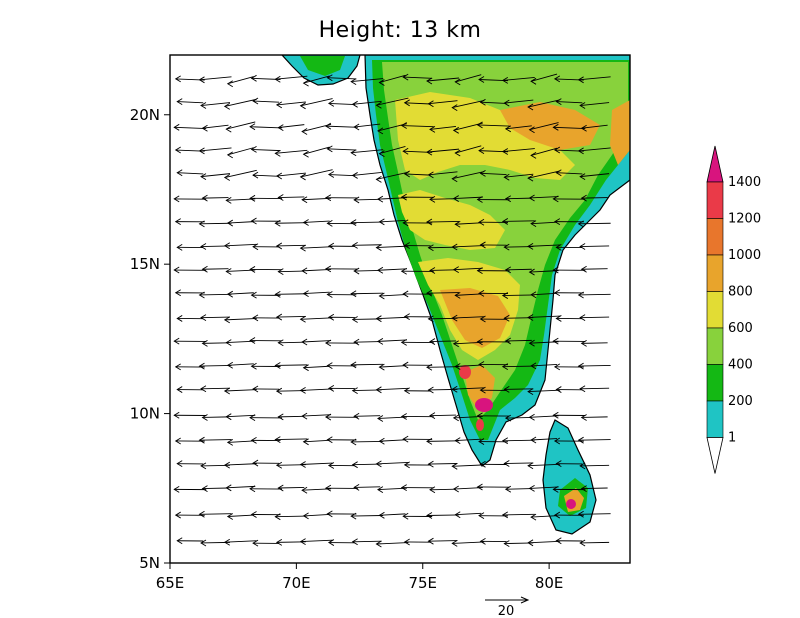 This screenshot has height=618, width=800. Describe the element at coordinates (485, 136) in the screenshot. I see `terrain-600-north` at that location.